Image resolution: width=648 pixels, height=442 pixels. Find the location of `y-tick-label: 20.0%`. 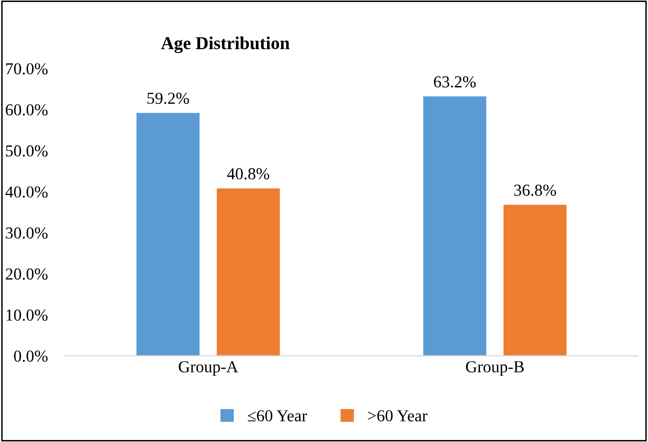

y-tick-label: 20.0% is located at coordinates (27, 274).